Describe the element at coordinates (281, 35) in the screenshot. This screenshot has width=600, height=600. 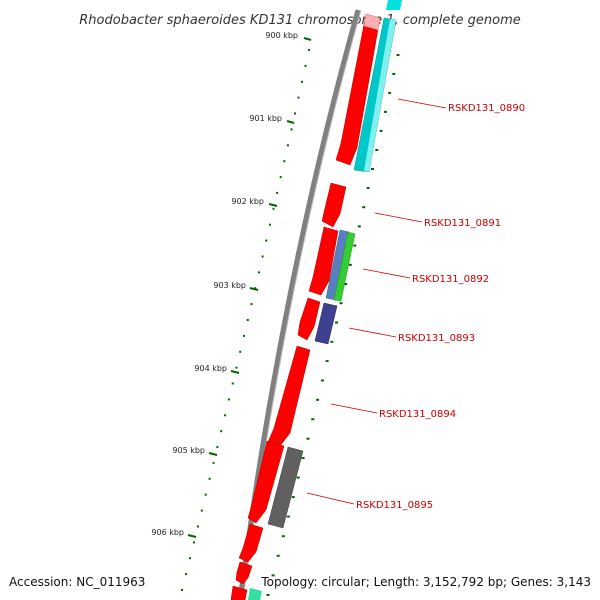
I see `scale-label-900: 900 kbp` at that location.